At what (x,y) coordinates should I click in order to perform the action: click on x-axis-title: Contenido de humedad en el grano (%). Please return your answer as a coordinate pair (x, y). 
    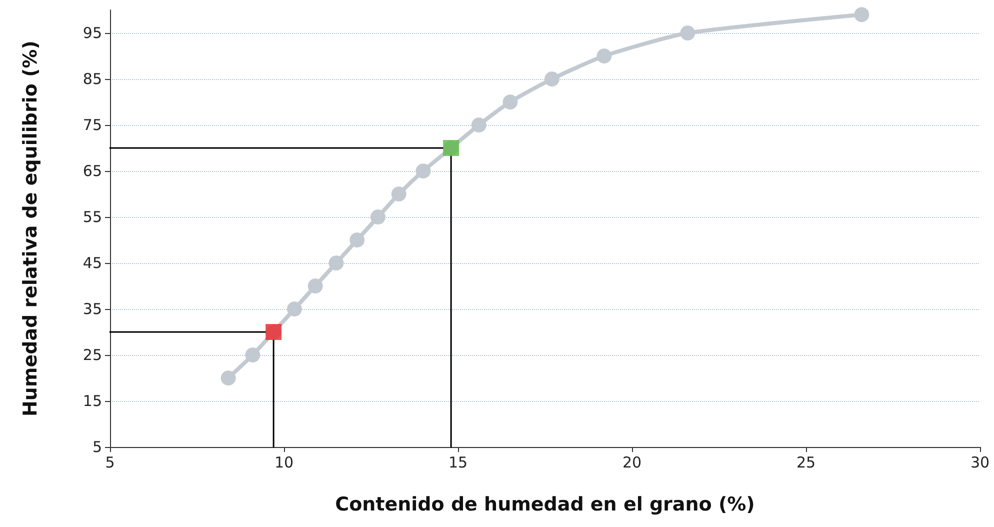
    Looking at the image, I should click on (545, 505).